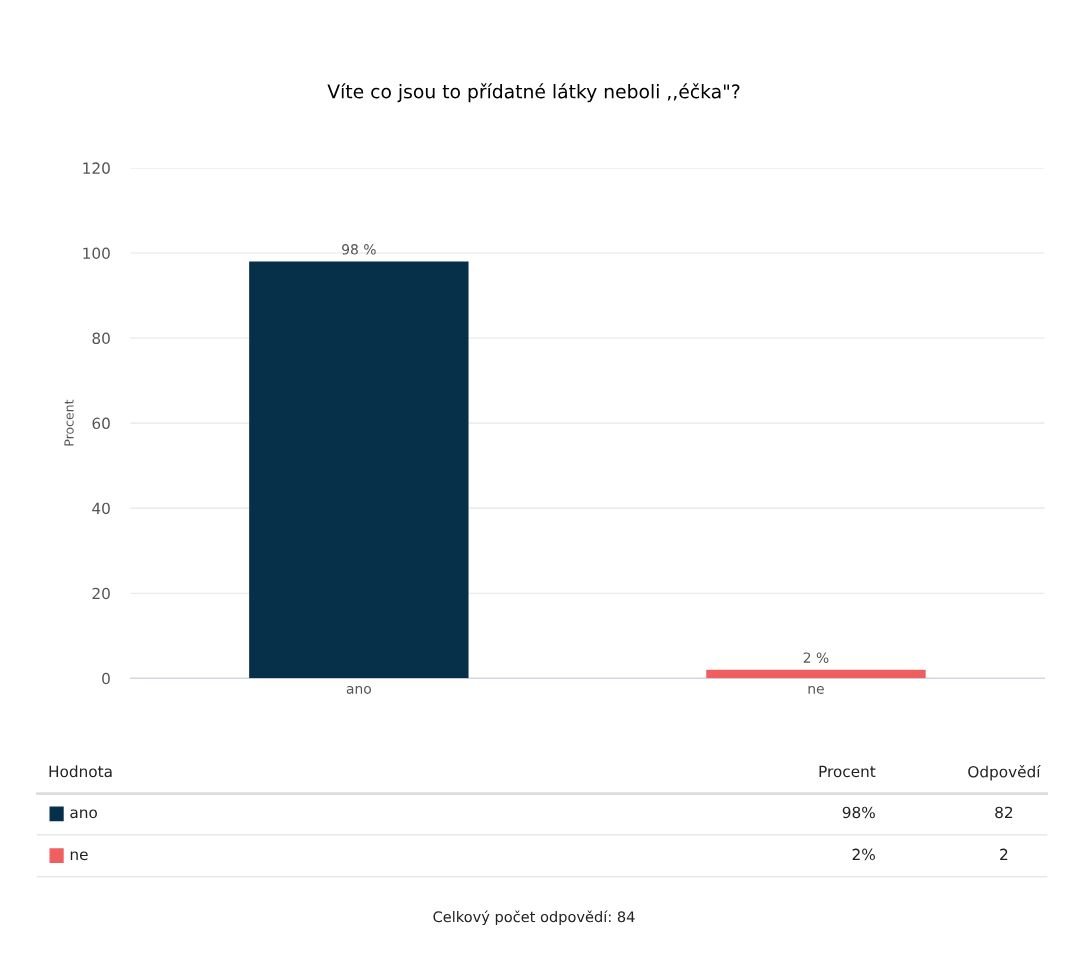 The width and height of the screenshot is (1068, 954). What do you see at coordinates (101, 423) in the screenshot?
I see `y-tick-label: 60` at bounding box center [101, 423].